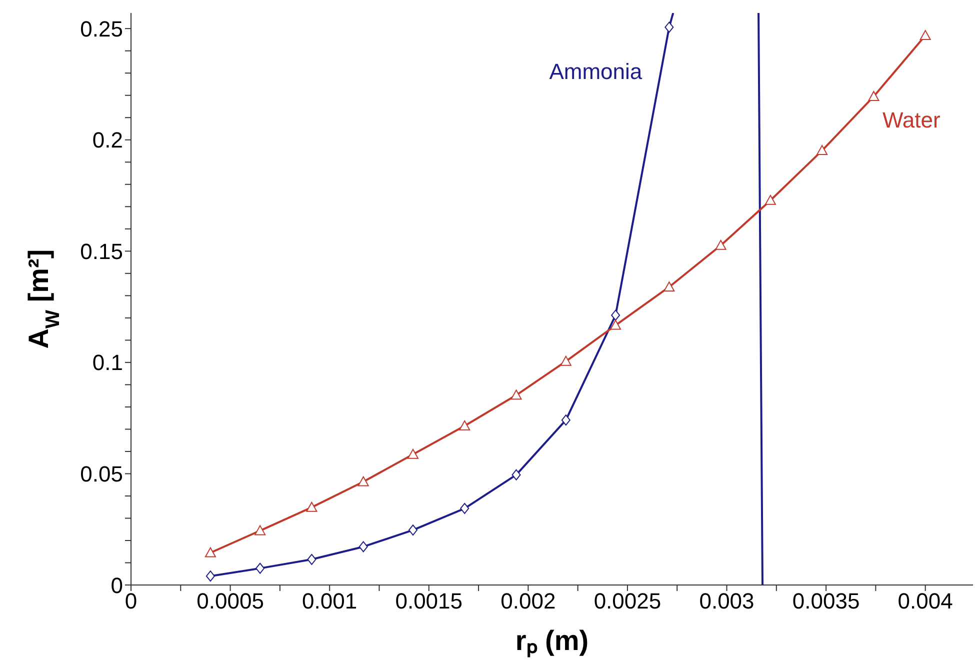  What do you see at coordinates (552, 641) in the screenshot?
I see `x-axis-title: rₚ (m)` at bounding box center [552, 641].